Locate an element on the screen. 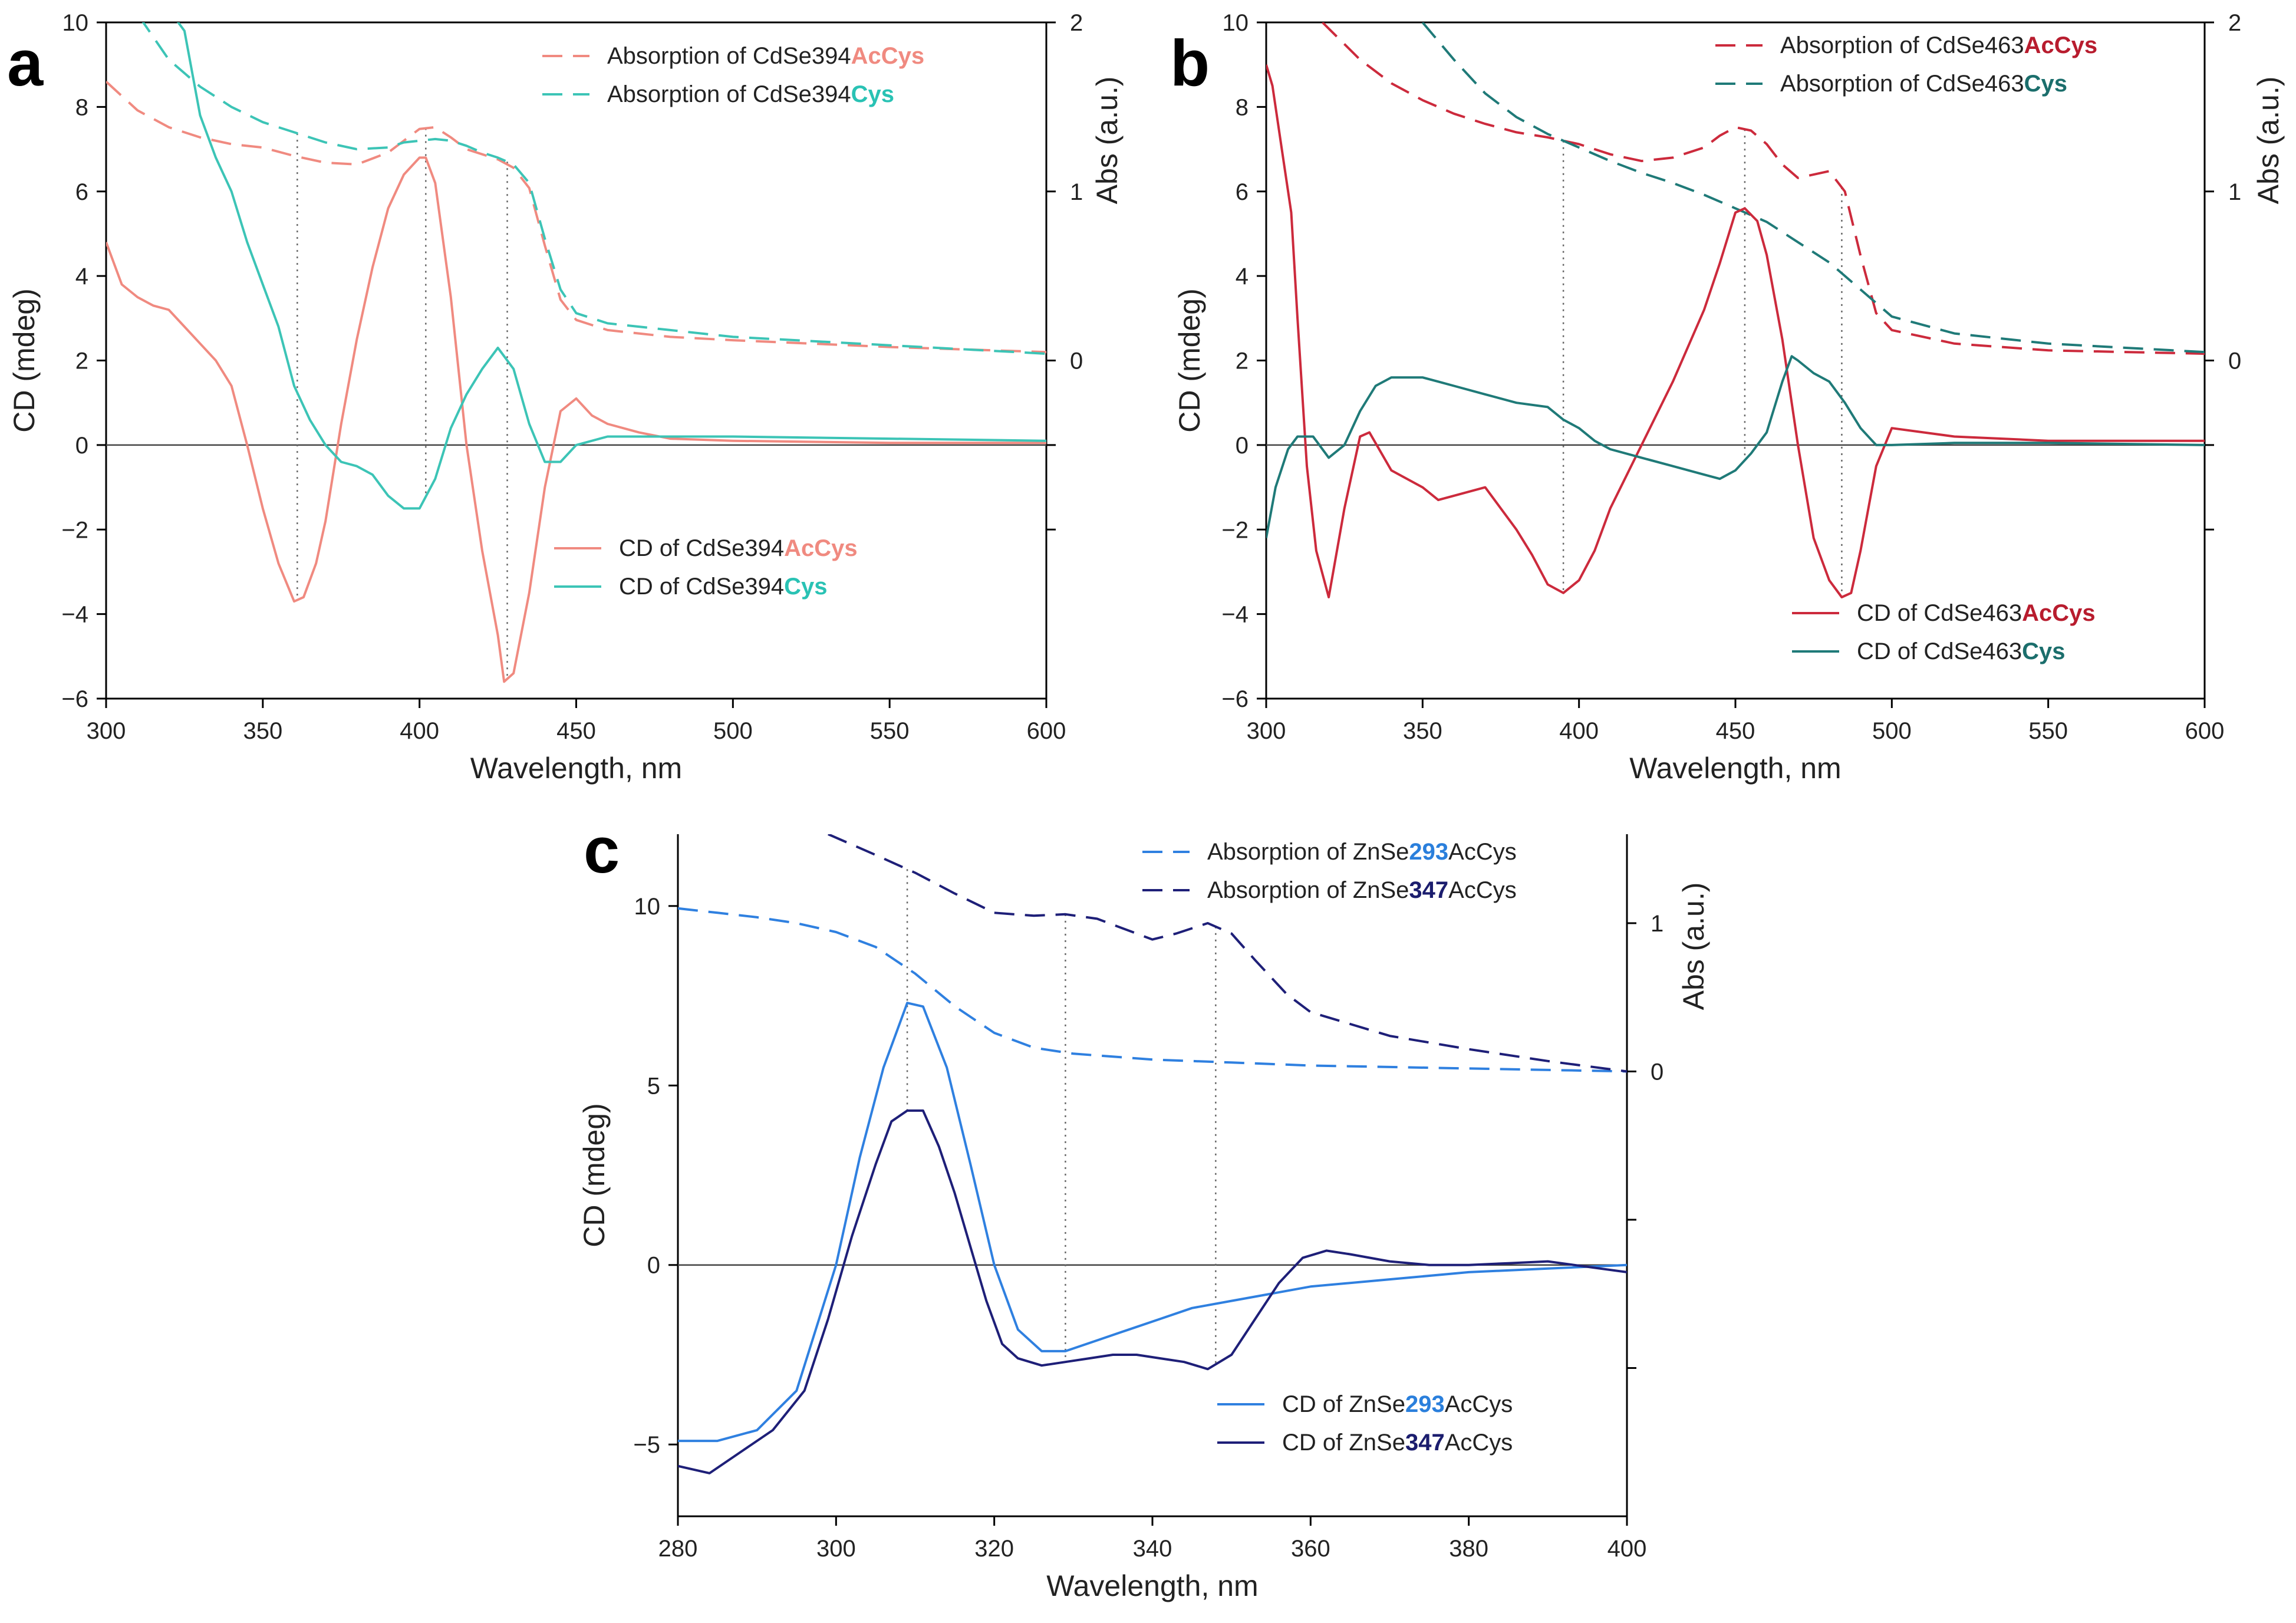  legend-label: Absorption of ZnSe293AcCys is located at coordinates (1362, 852).